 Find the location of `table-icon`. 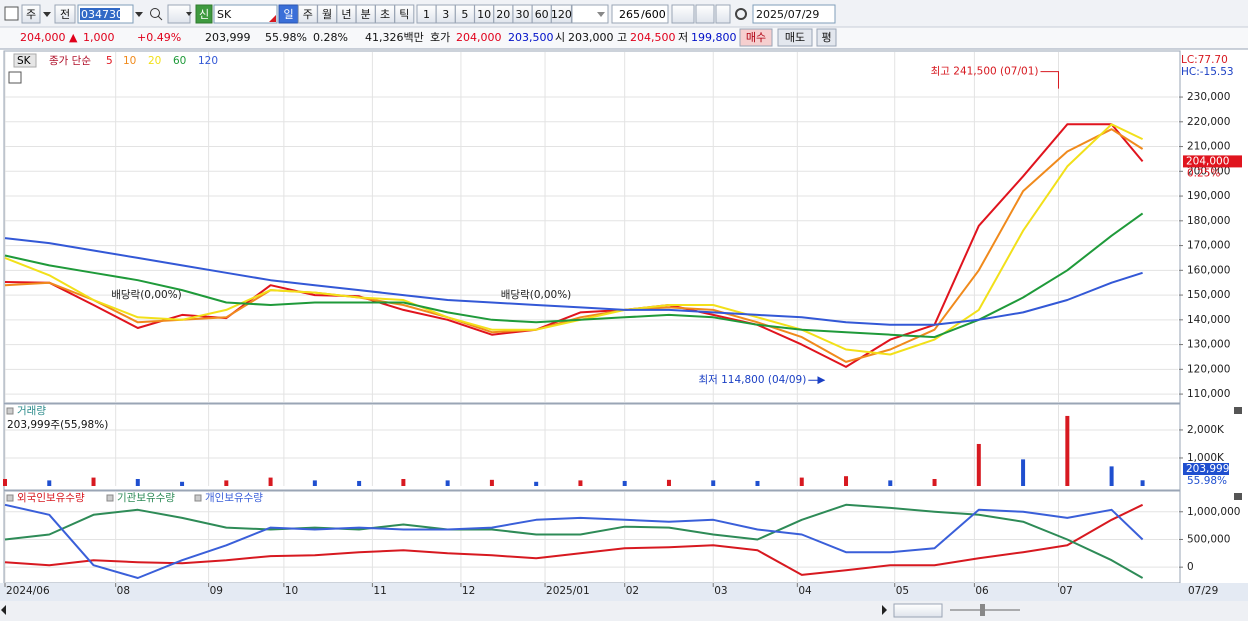

table-icon is located at coordinates (15, 77).